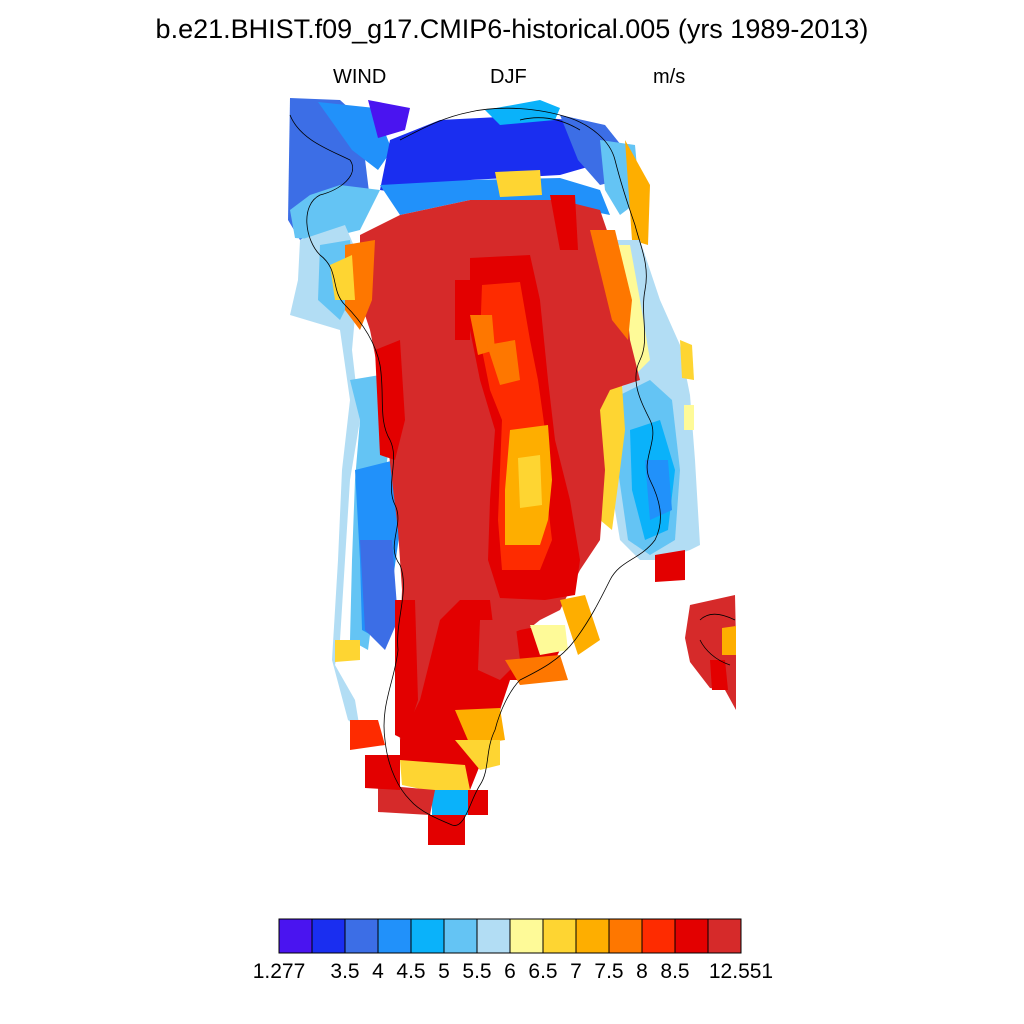 The height and width of the screenshot is (1024, 1024). What do you see at coordinates (482, 720) in the screenshot?
I see `southern-tip` at bounding box center [482, 720].